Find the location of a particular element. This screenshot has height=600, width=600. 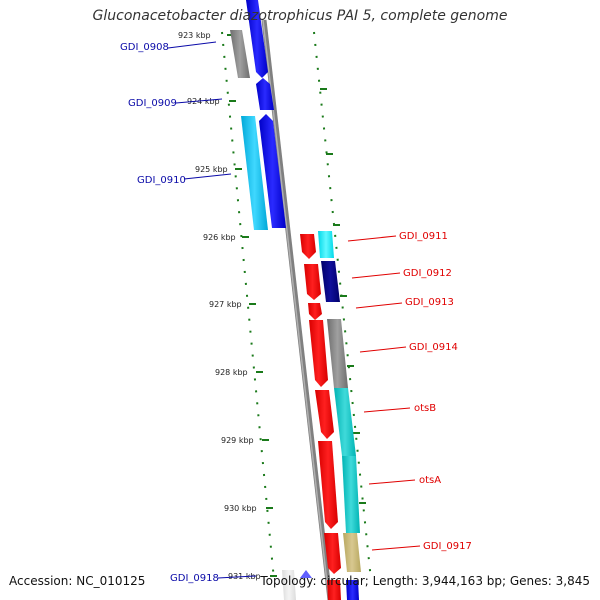

tick-label: 929 kbp is located at coordinates (237, 440).